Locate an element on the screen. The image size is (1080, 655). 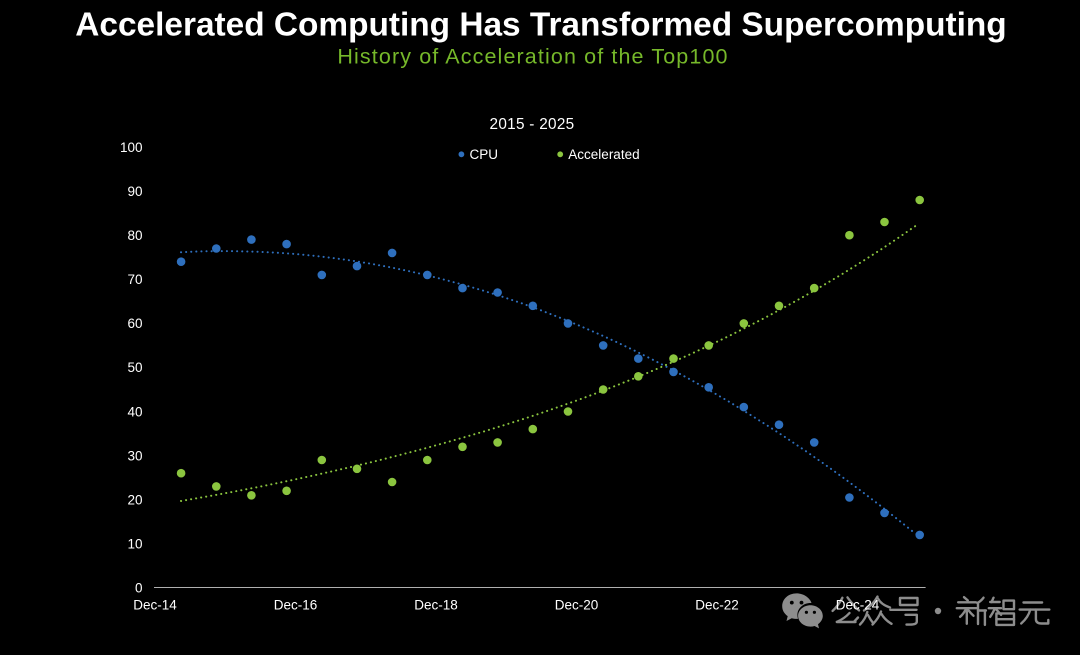
svg-text: 2015 - 2025 is located at coordinates (532, 124).